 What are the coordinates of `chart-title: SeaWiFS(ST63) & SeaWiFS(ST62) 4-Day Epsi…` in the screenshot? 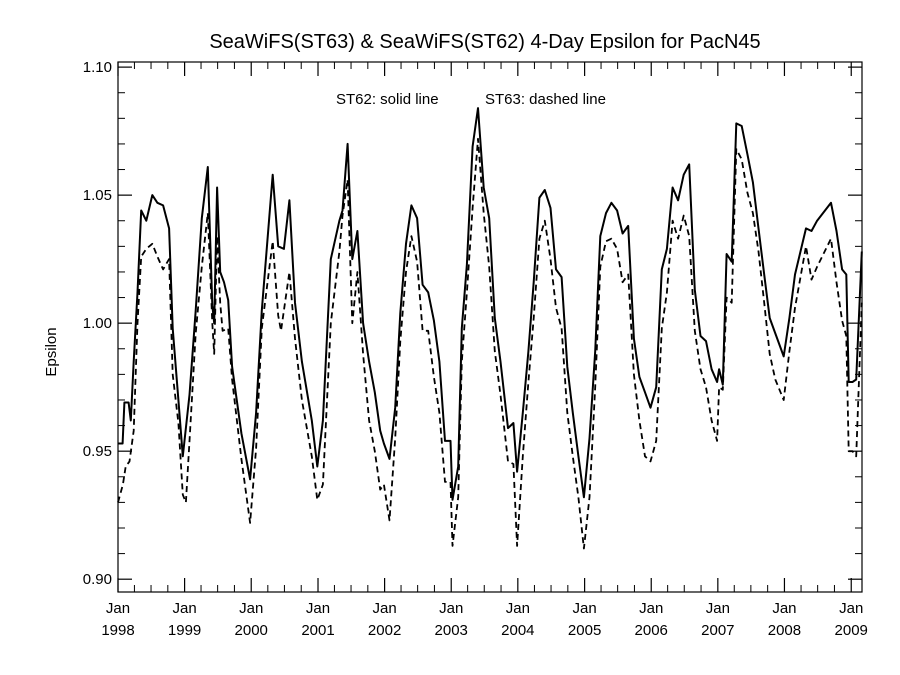 It's located at (484, 42).